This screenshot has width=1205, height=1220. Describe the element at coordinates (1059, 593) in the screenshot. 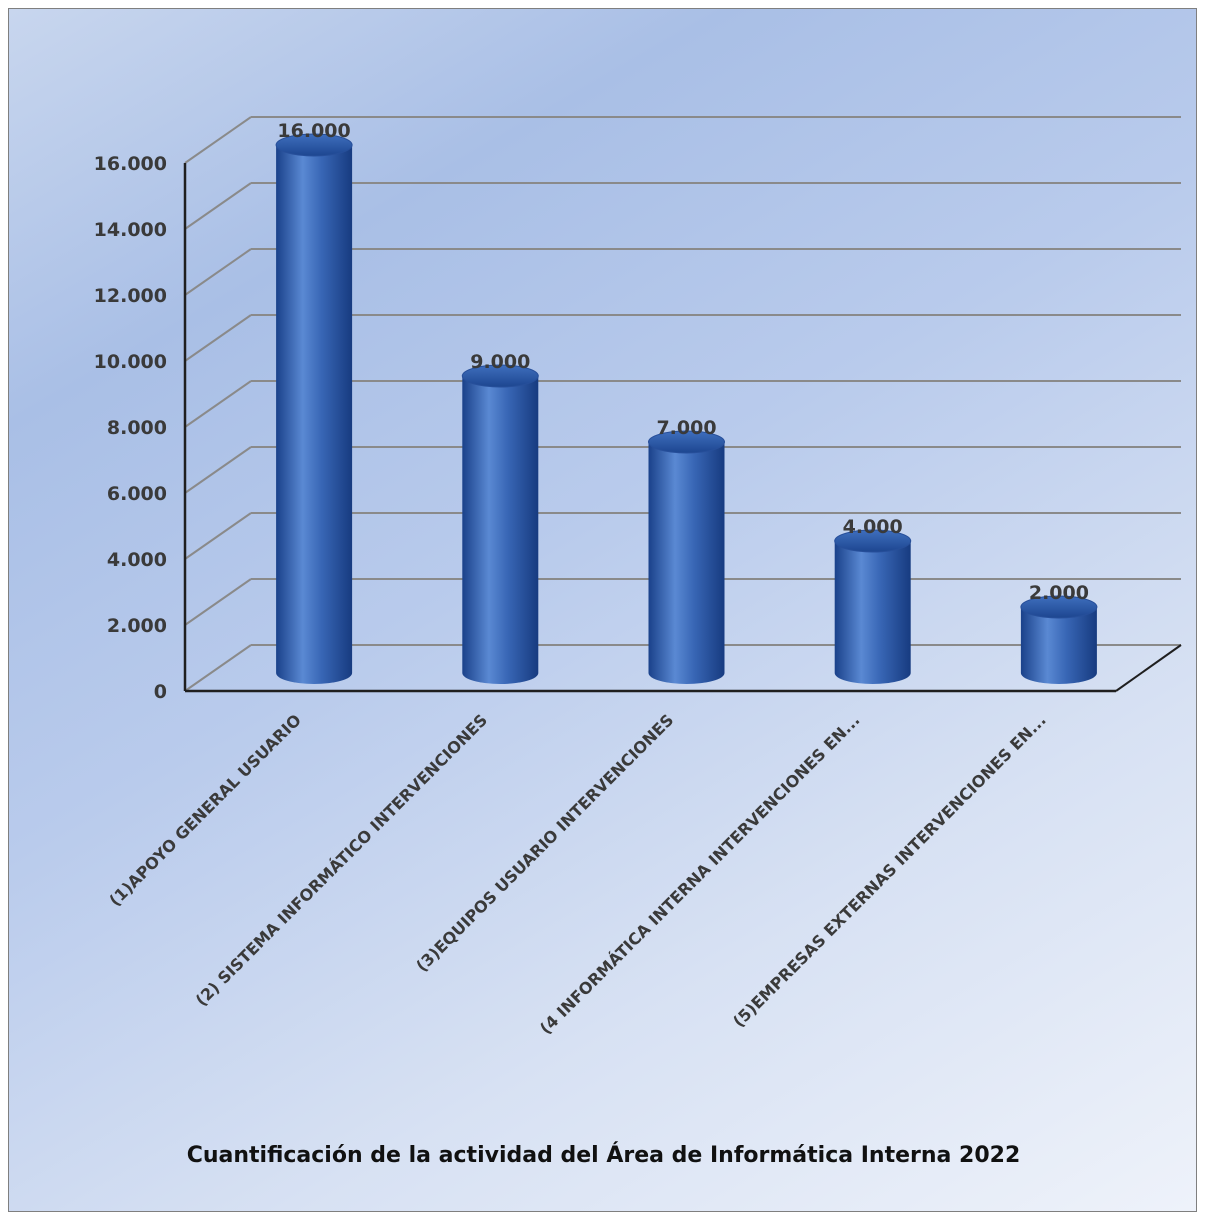

I see `value-label: 2.000` at that location.